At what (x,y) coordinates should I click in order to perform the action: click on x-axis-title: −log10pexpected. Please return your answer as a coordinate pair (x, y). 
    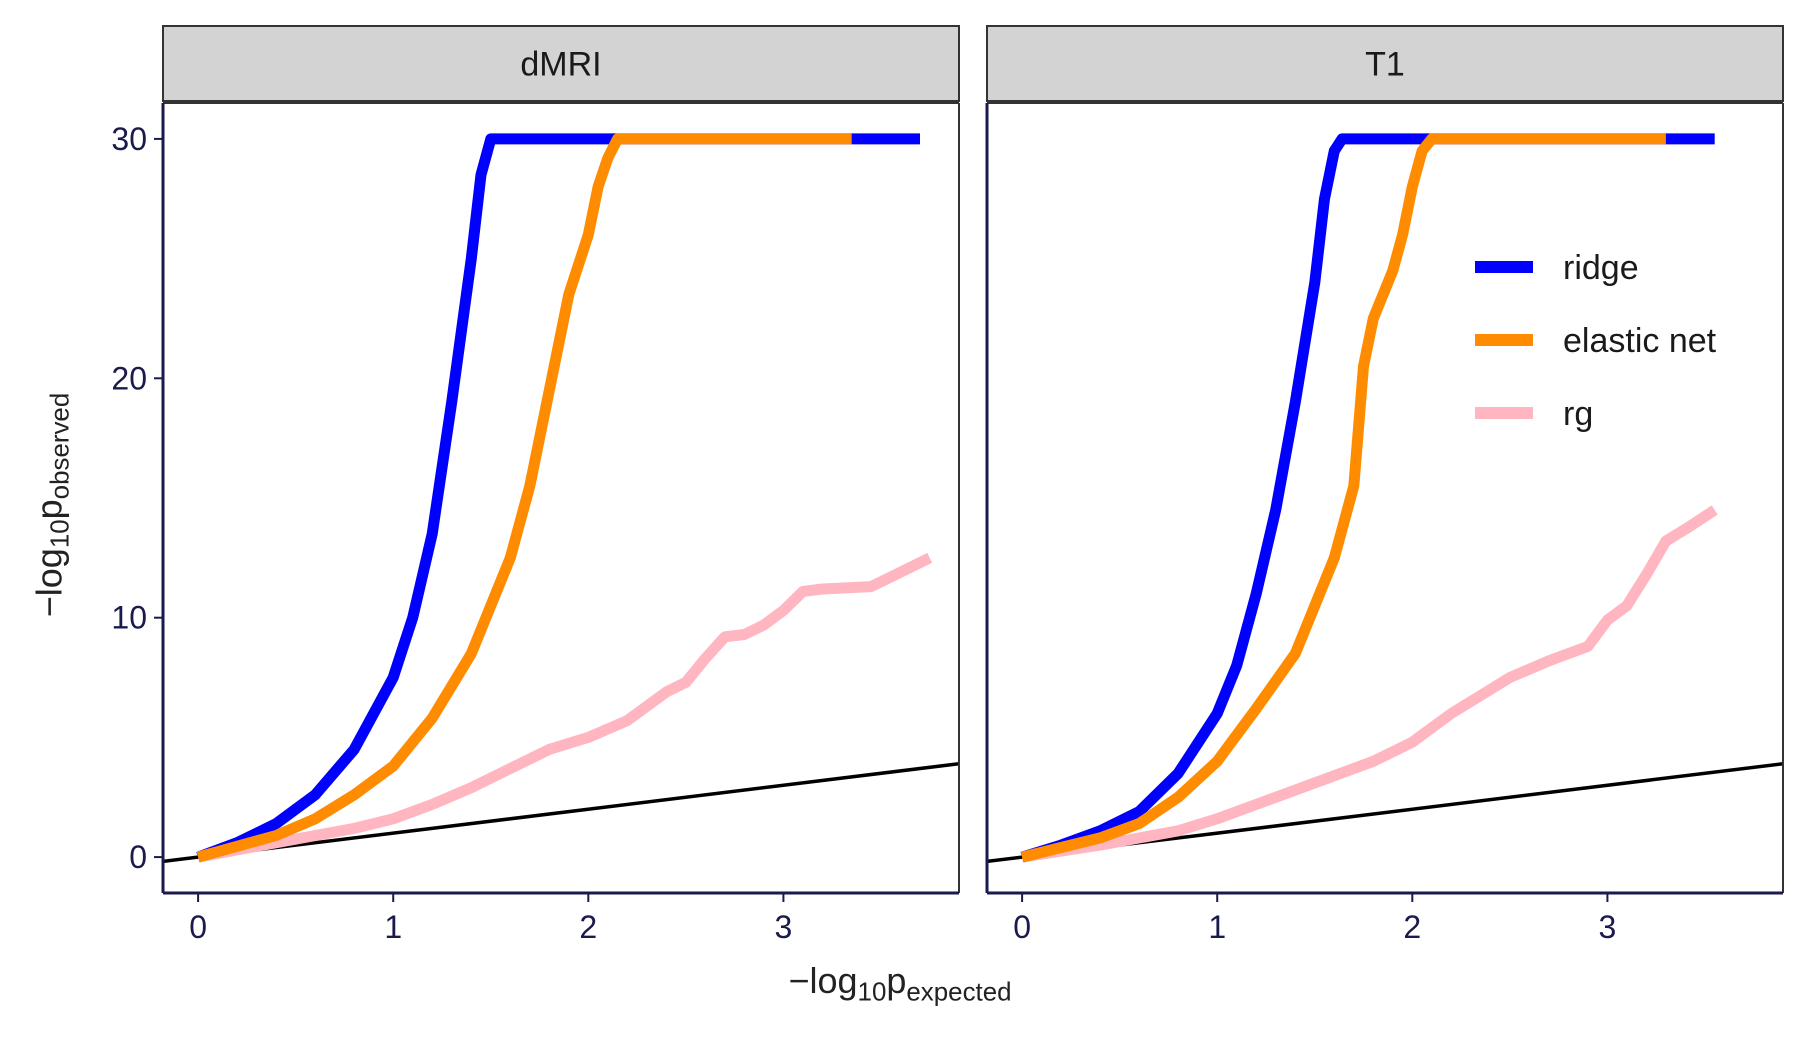
    Looking at the image, I should click on (900, 983).